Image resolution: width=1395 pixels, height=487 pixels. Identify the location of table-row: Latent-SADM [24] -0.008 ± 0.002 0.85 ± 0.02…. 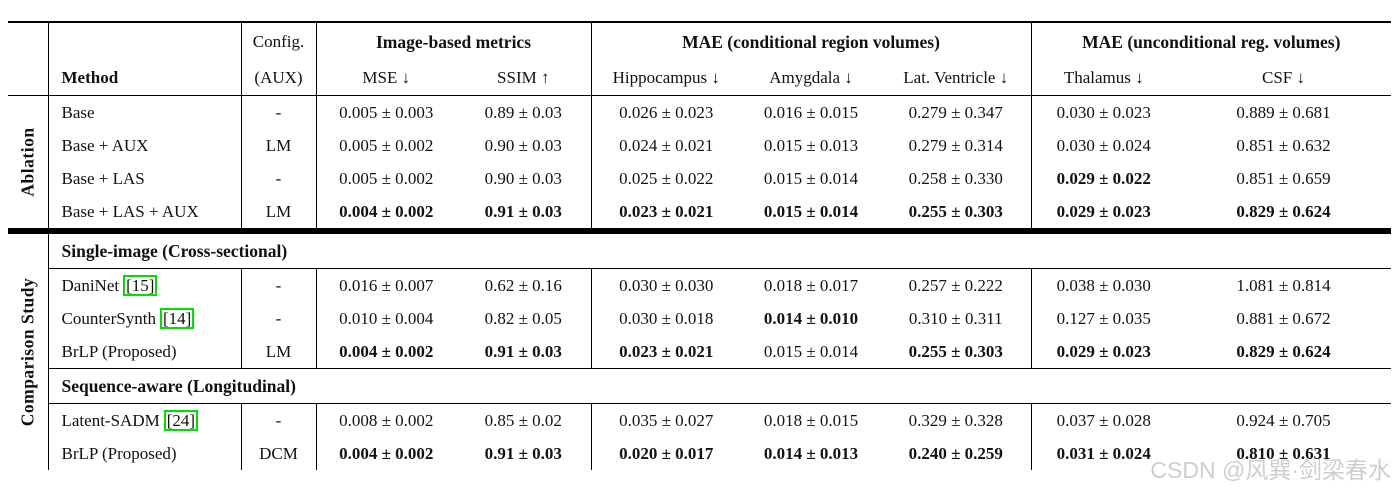
(699, 420).